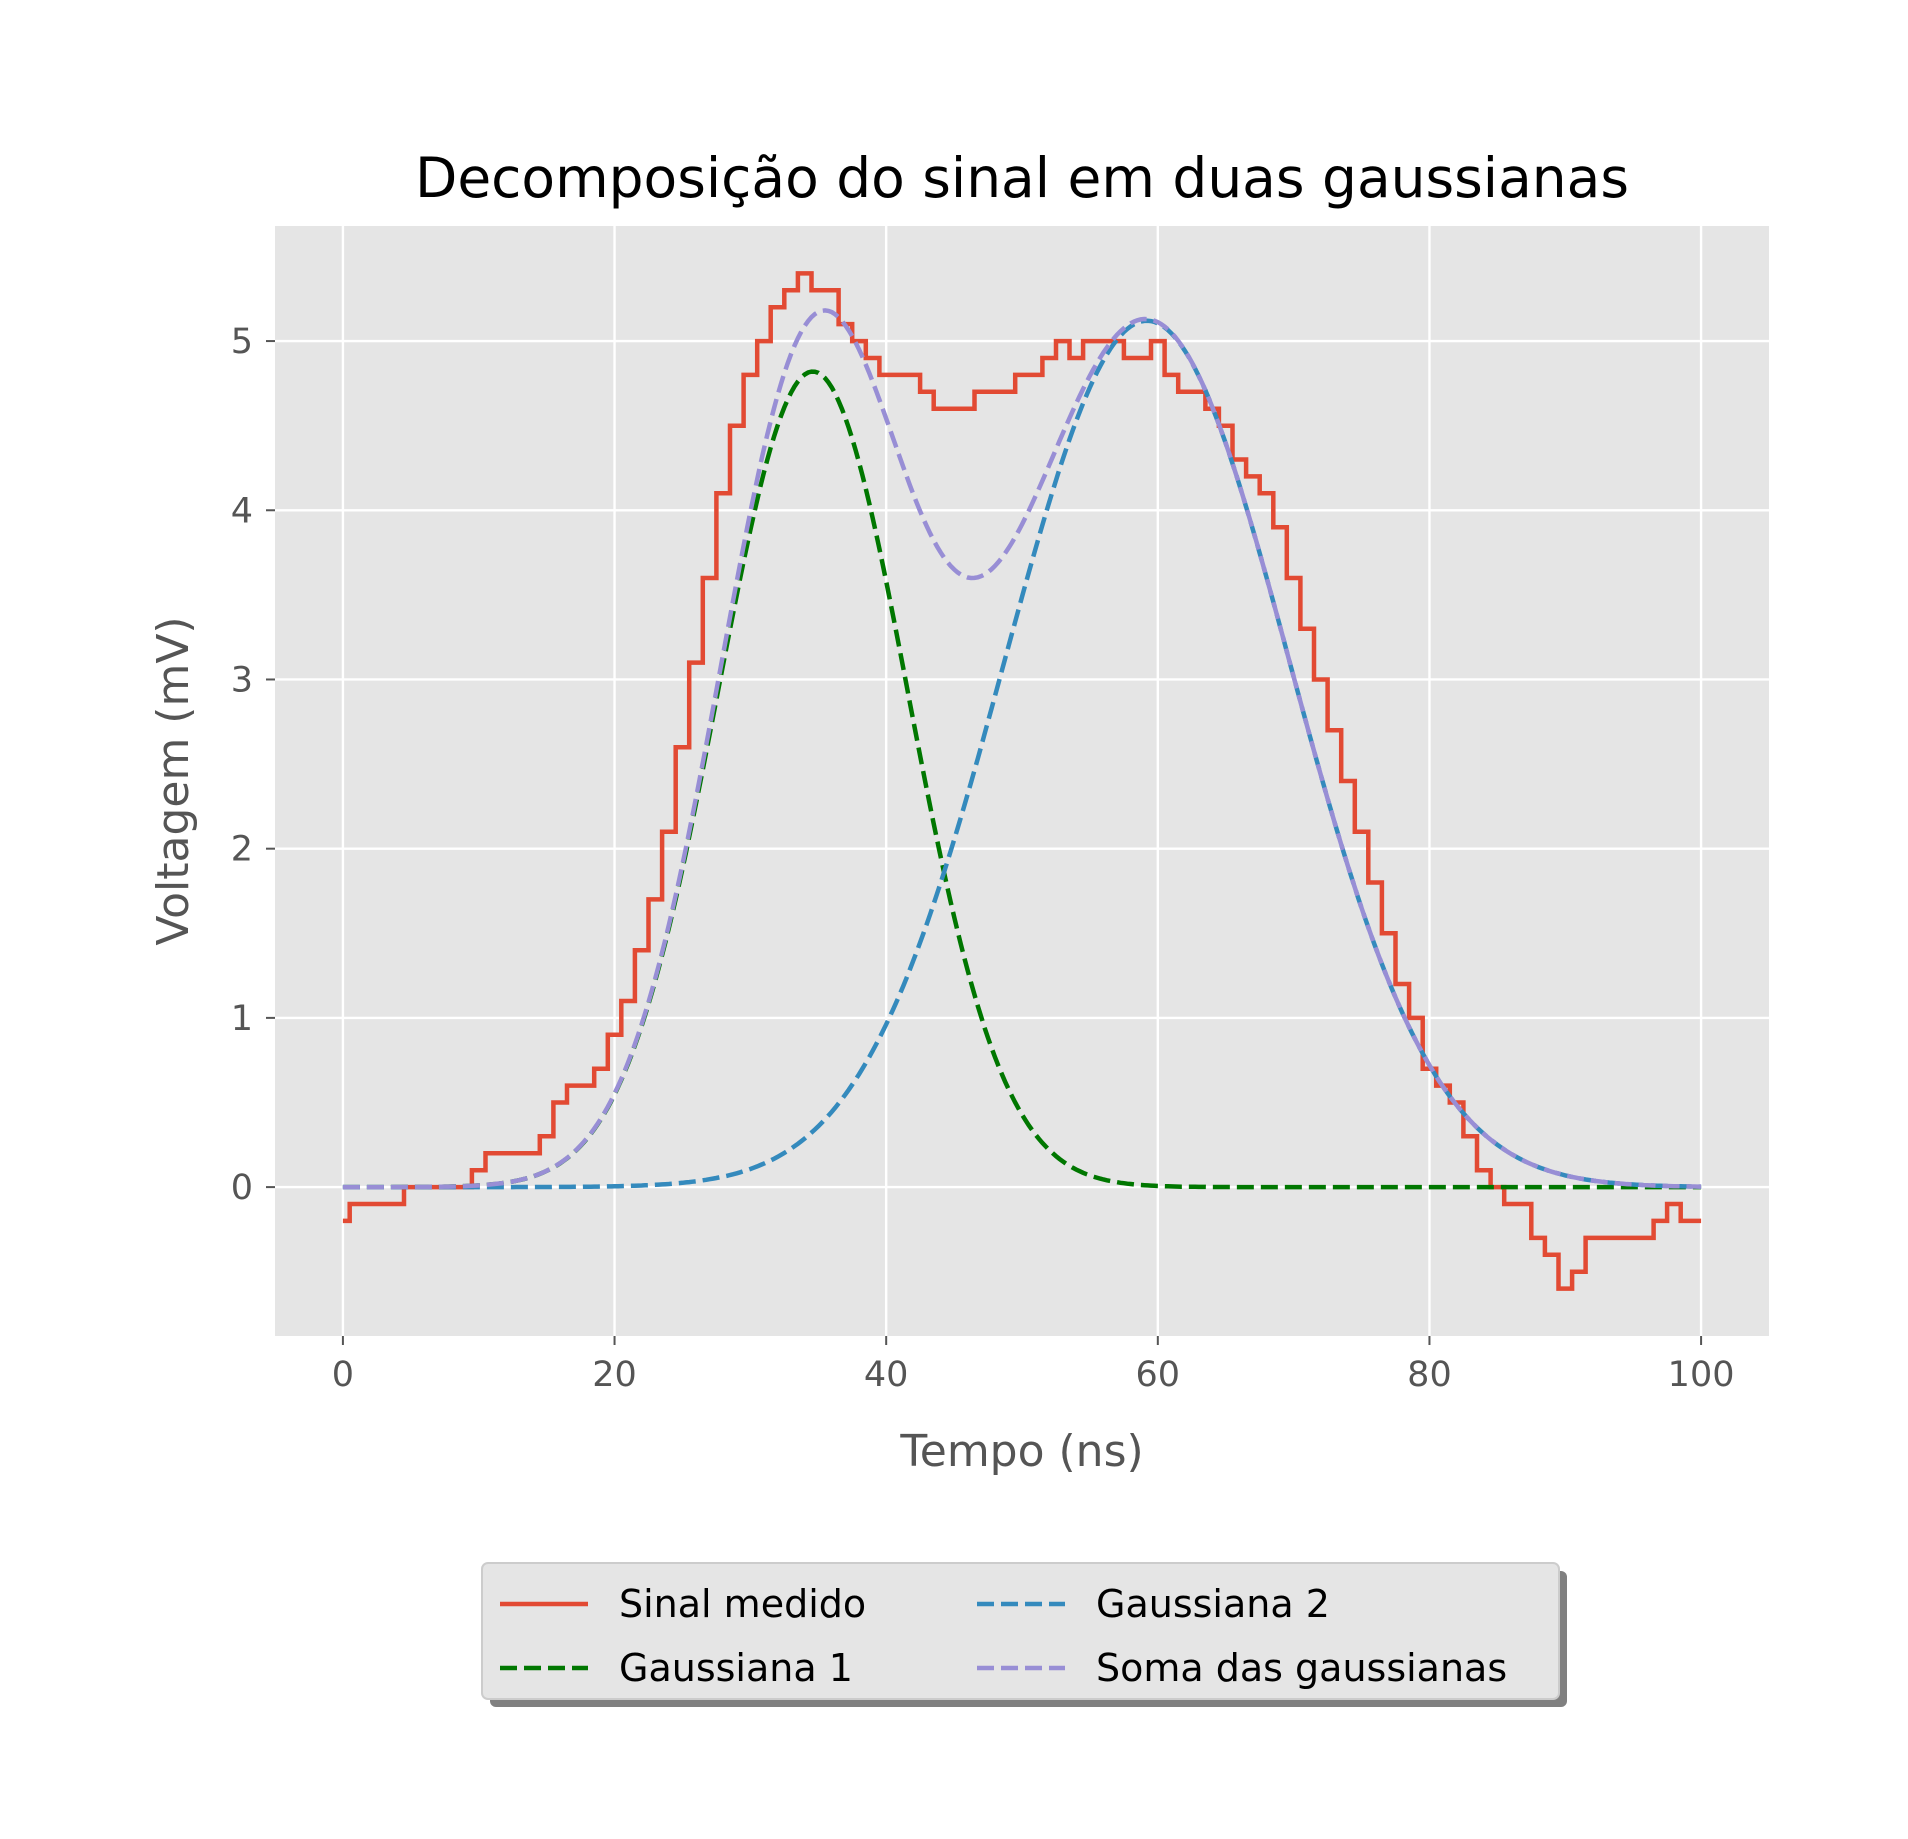 The image size is (1908, 1839). Describe the element at coordinates (742, 1604) in the screenshot. I see `legend-label-1: Sinal medido` at that location.